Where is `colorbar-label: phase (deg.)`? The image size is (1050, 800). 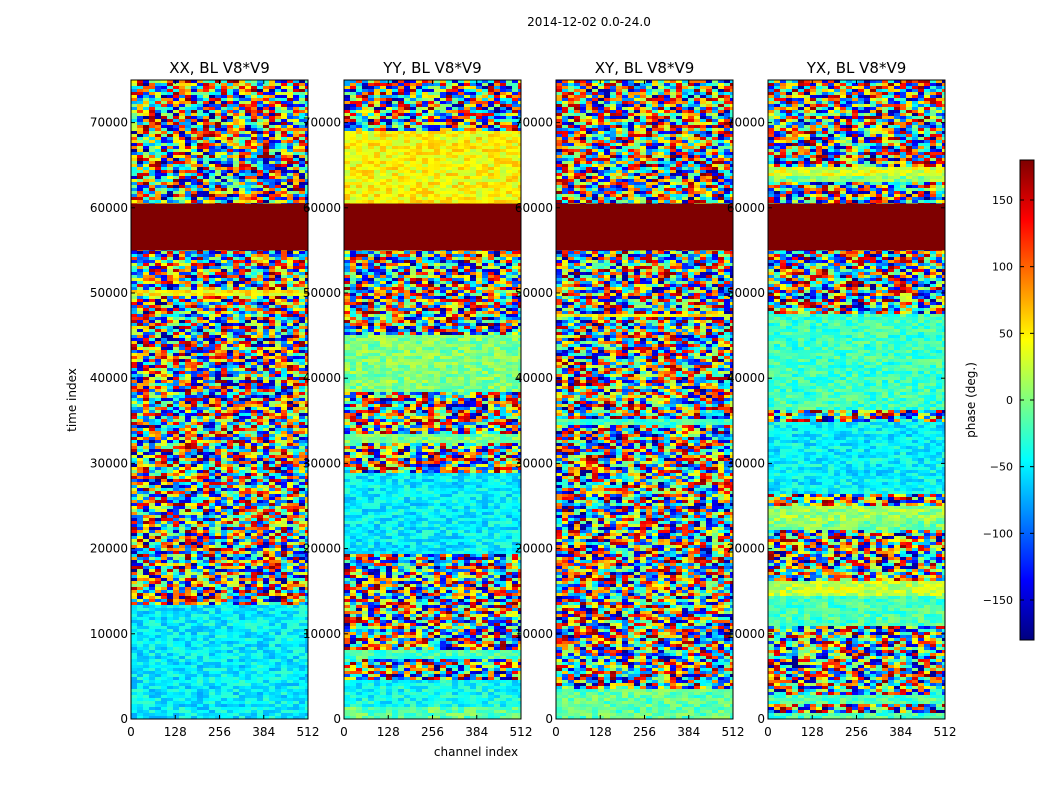
colorbar-label: phase (deg.) is located at coordinates (971, 400).